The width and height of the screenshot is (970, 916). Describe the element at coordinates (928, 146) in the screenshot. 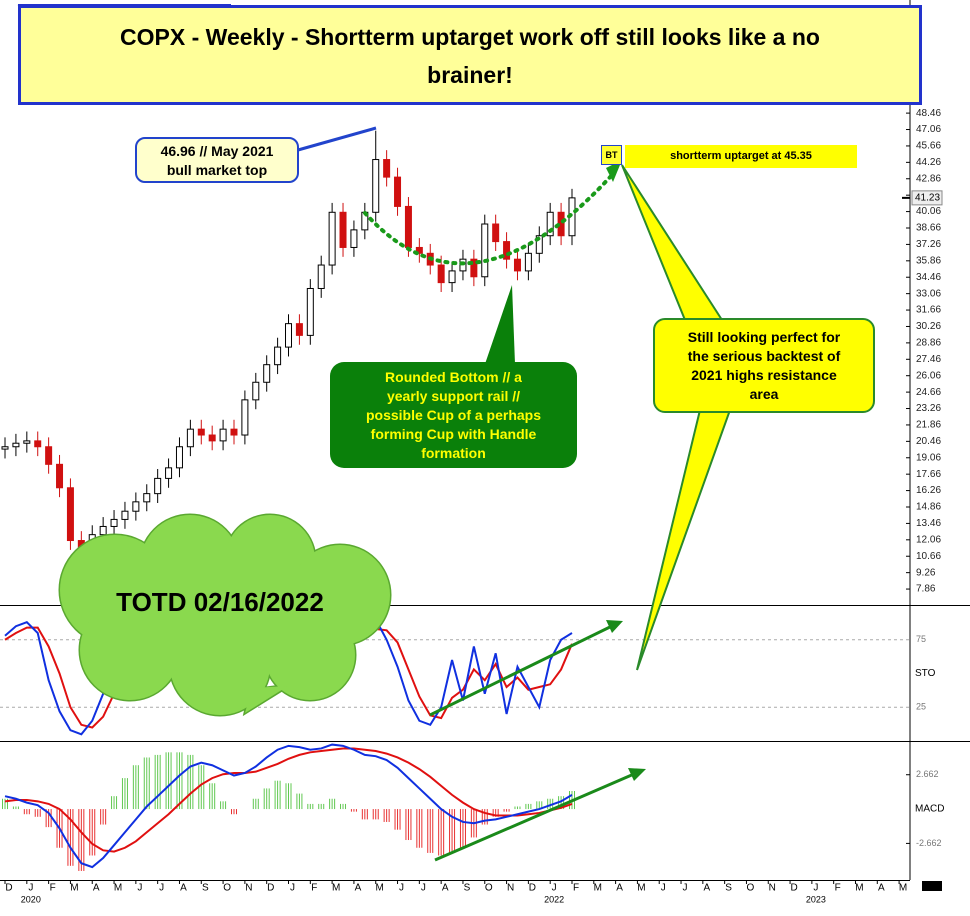

I see `y-tick-label: 45.66` at that location.